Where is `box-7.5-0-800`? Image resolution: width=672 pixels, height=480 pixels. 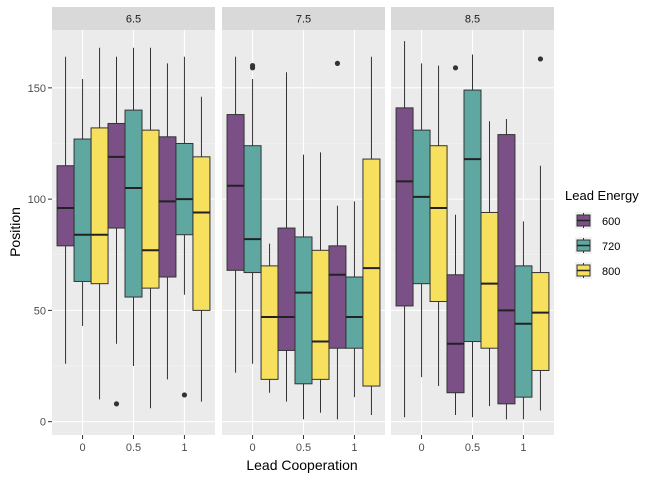
box-7.5-0-800 is located at coordinates (269, 318).